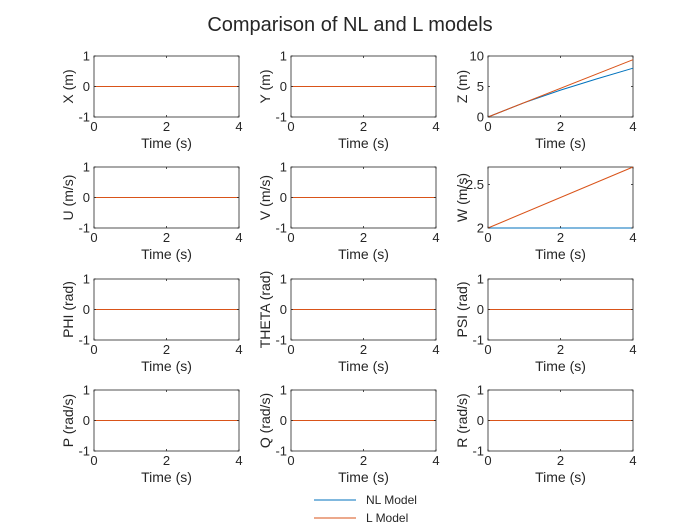  Describe the element at coordinates (349, 25) in the screenshot. I see `chart-title: Comparison of NL and L models` at that location.